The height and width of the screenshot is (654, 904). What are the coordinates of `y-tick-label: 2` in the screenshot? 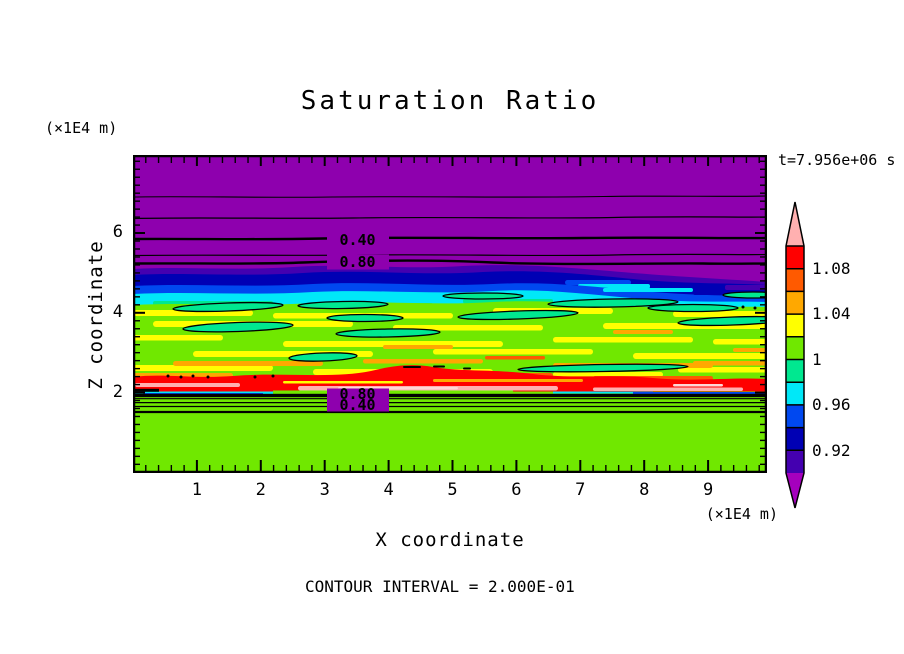 It's located at (117, 391).